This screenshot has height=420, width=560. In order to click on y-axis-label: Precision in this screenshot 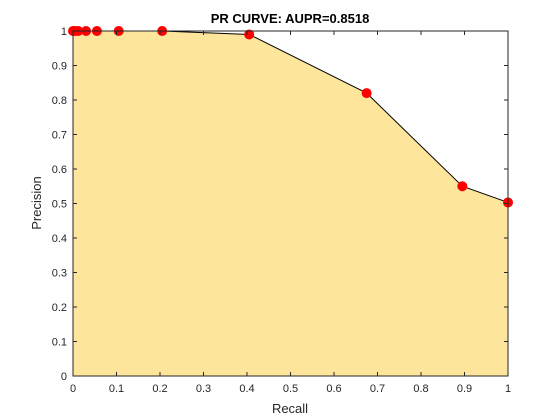, I will do `click(36, 202)`.